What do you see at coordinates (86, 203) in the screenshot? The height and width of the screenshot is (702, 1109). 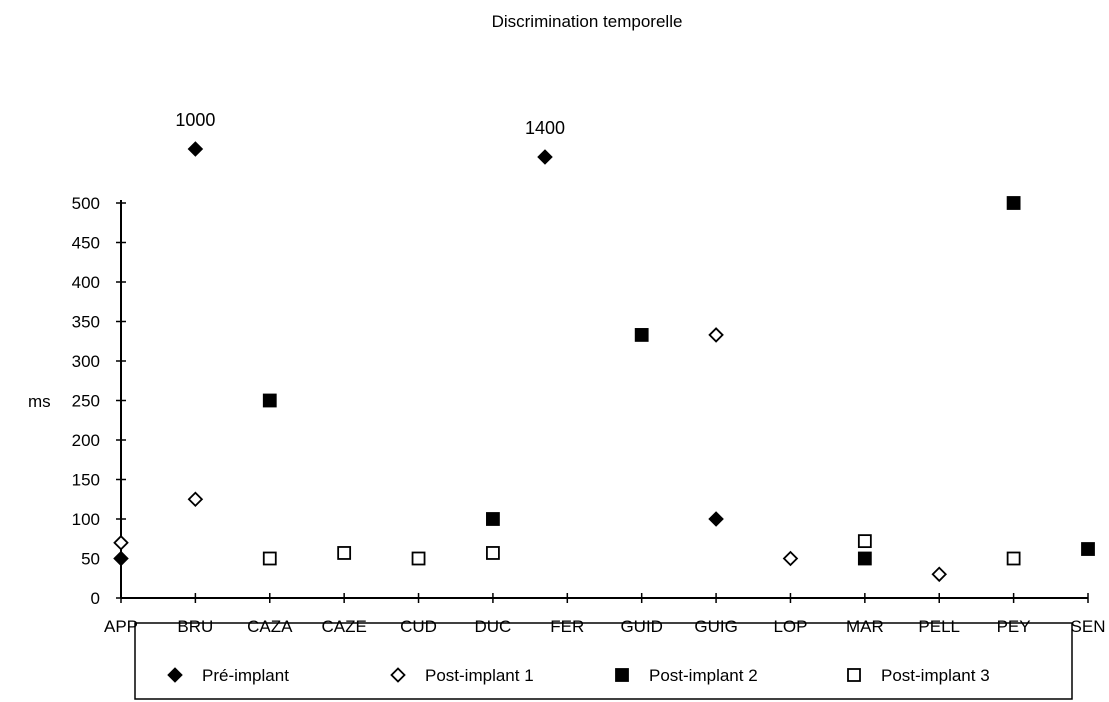 I see `y-tick-label: 500` at bounding box center [86, 203].